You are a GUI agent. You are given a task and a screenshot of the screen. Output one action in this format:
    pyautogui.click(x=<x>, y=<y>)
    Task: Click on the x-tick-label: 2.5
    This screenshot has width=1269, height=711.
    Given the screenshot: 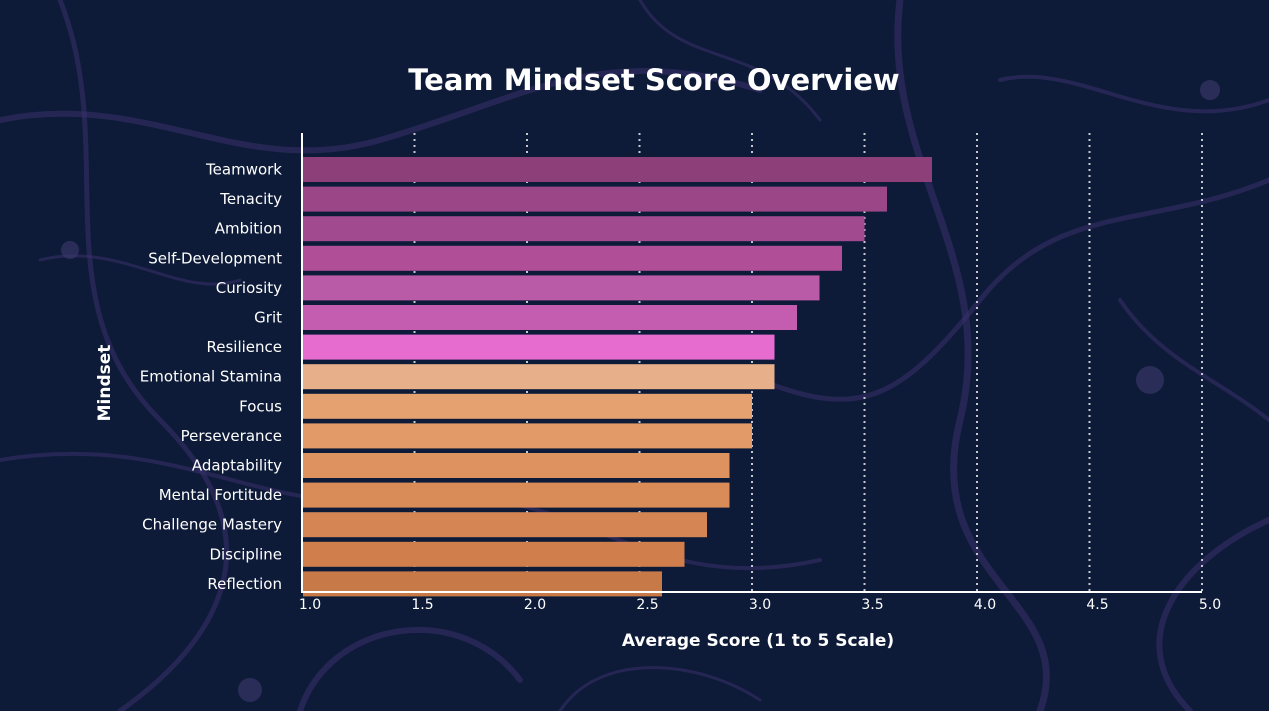 What is the action you would take?
    pyautogui.click(x=647, y=605)
    